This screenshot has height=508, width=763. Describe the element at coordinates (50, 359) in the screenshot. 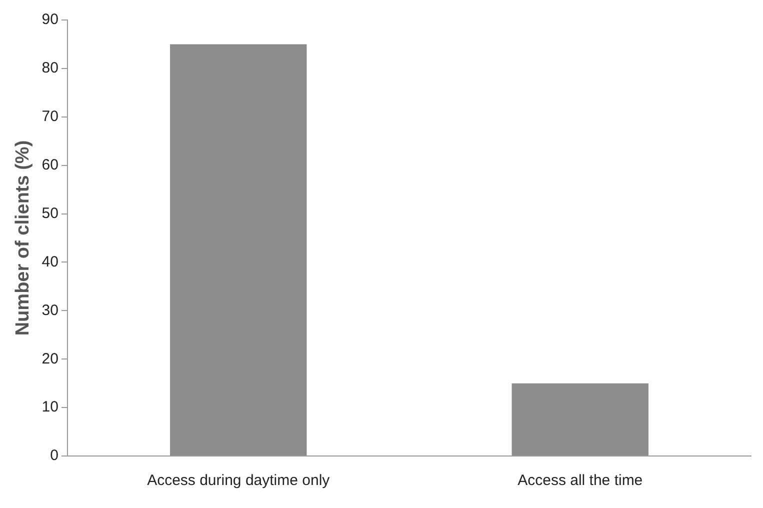

I see `y-tick-label: 20` at that location.